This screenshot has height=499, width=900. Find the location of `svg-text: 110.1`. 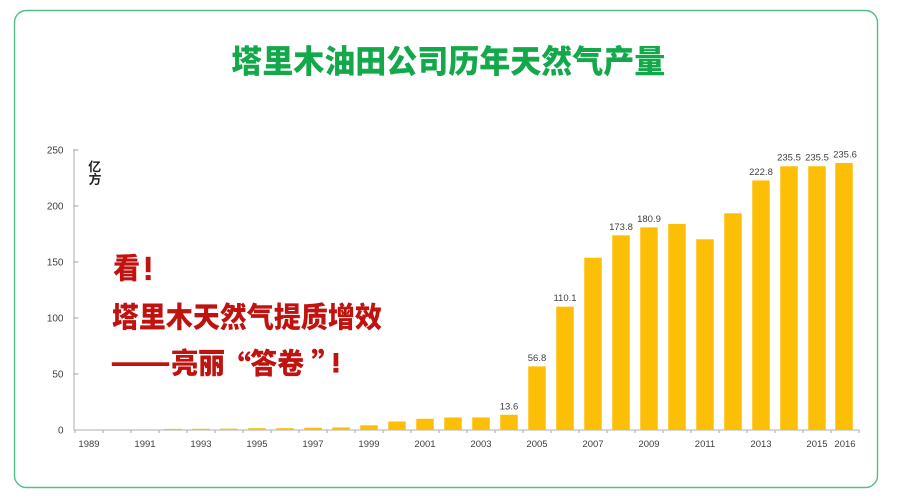

svg-text: 110.1 is located at coordinates (564, 298).